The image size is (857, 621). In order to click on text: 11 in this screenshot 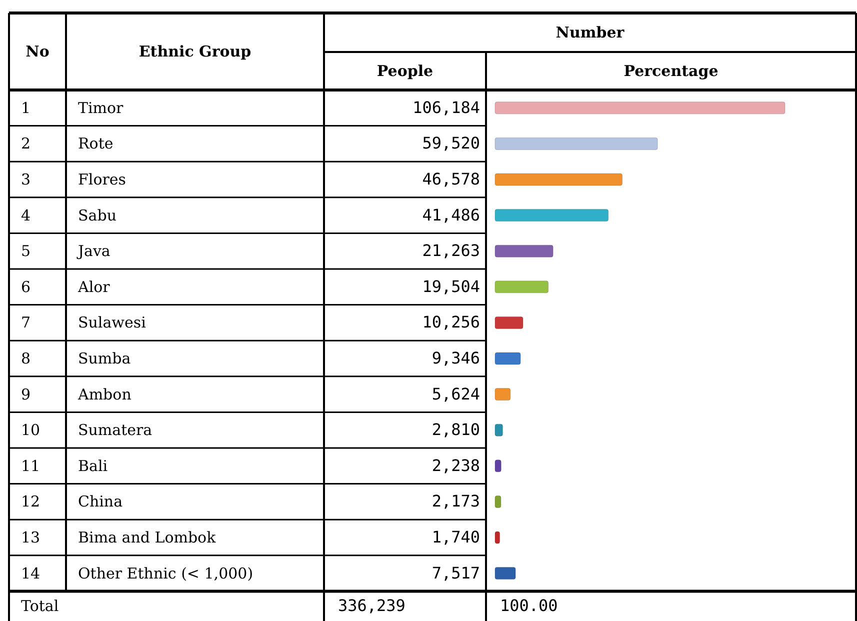, I will do `click(30, 465)`.